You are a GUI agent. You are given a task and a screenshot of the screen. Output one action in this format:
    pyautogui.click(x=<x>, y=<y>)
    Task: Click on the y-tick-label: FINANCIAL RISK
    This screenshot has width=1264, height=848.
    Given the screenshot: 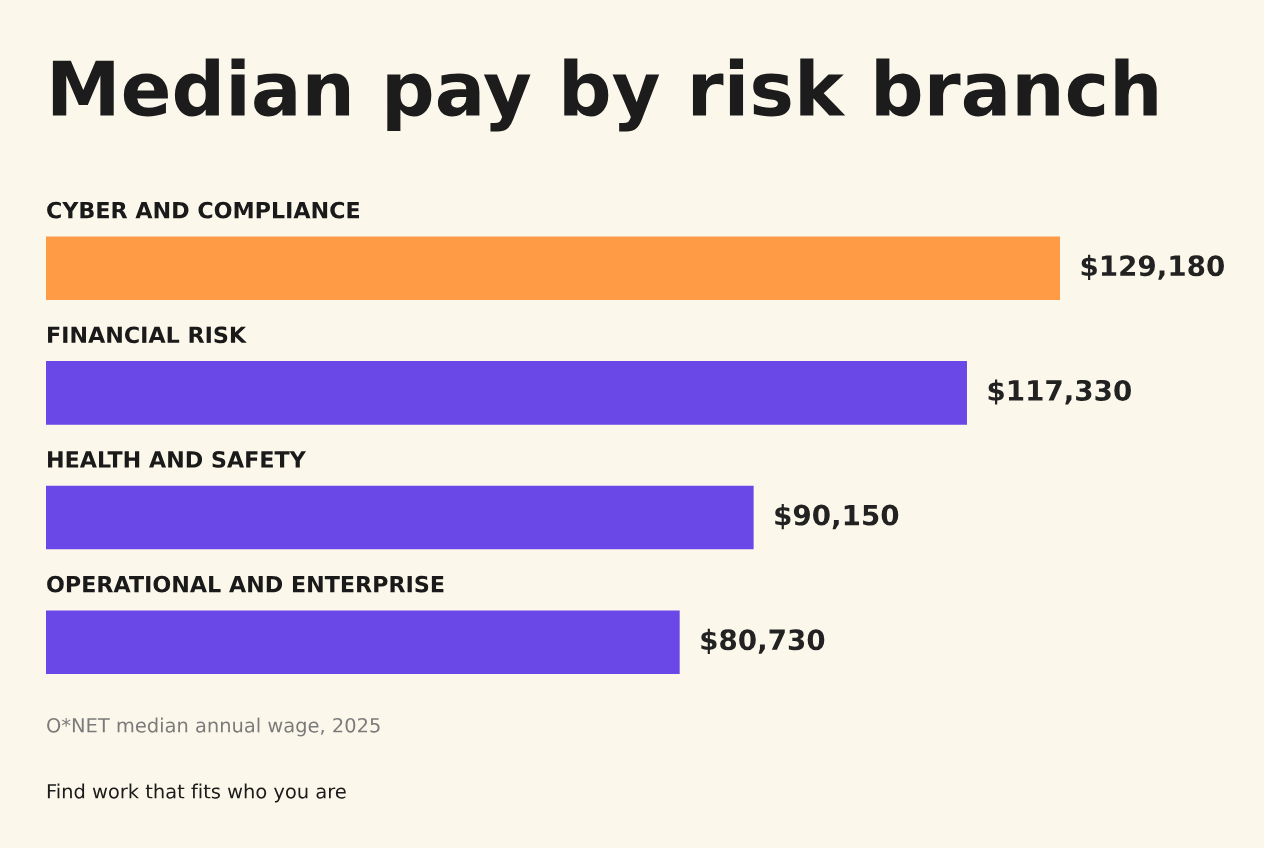 What is the action you would take?
    pyautogui.click(x=147, y=335)
    